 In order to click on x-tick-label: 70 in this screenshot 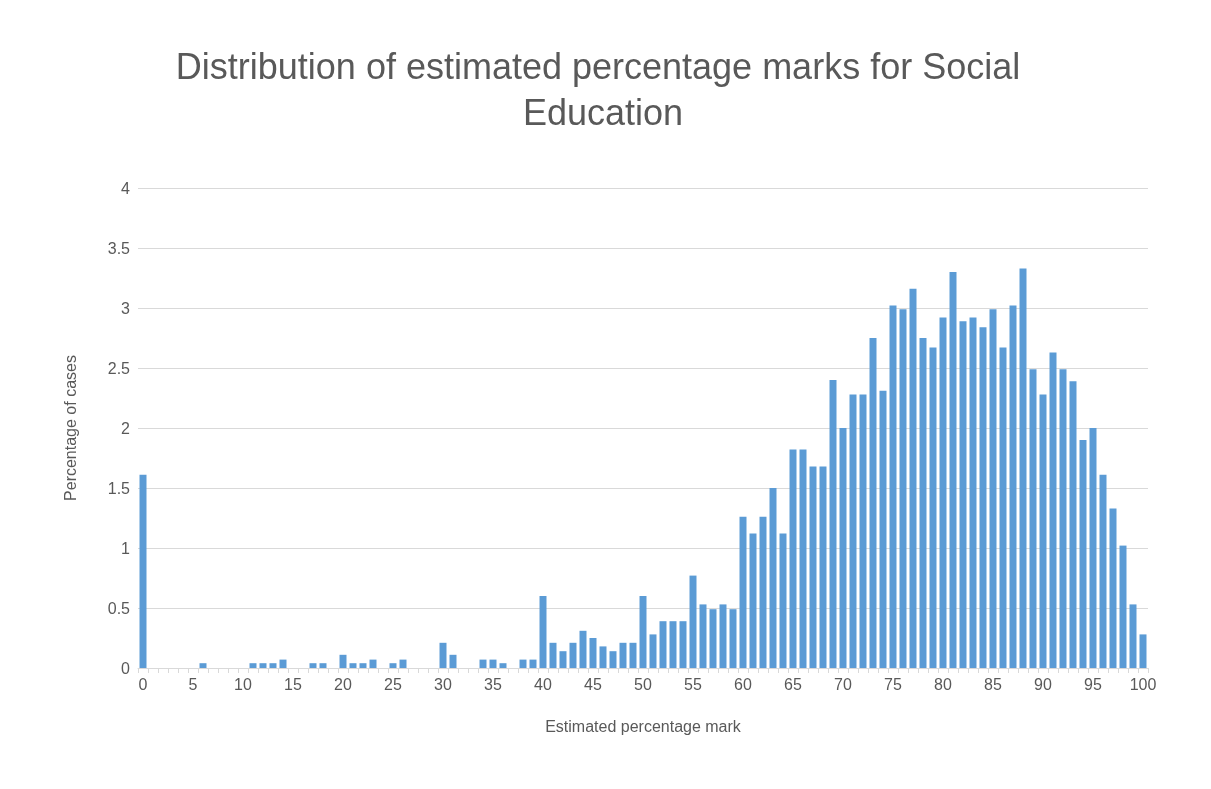, I will do `click(843, 684)`.